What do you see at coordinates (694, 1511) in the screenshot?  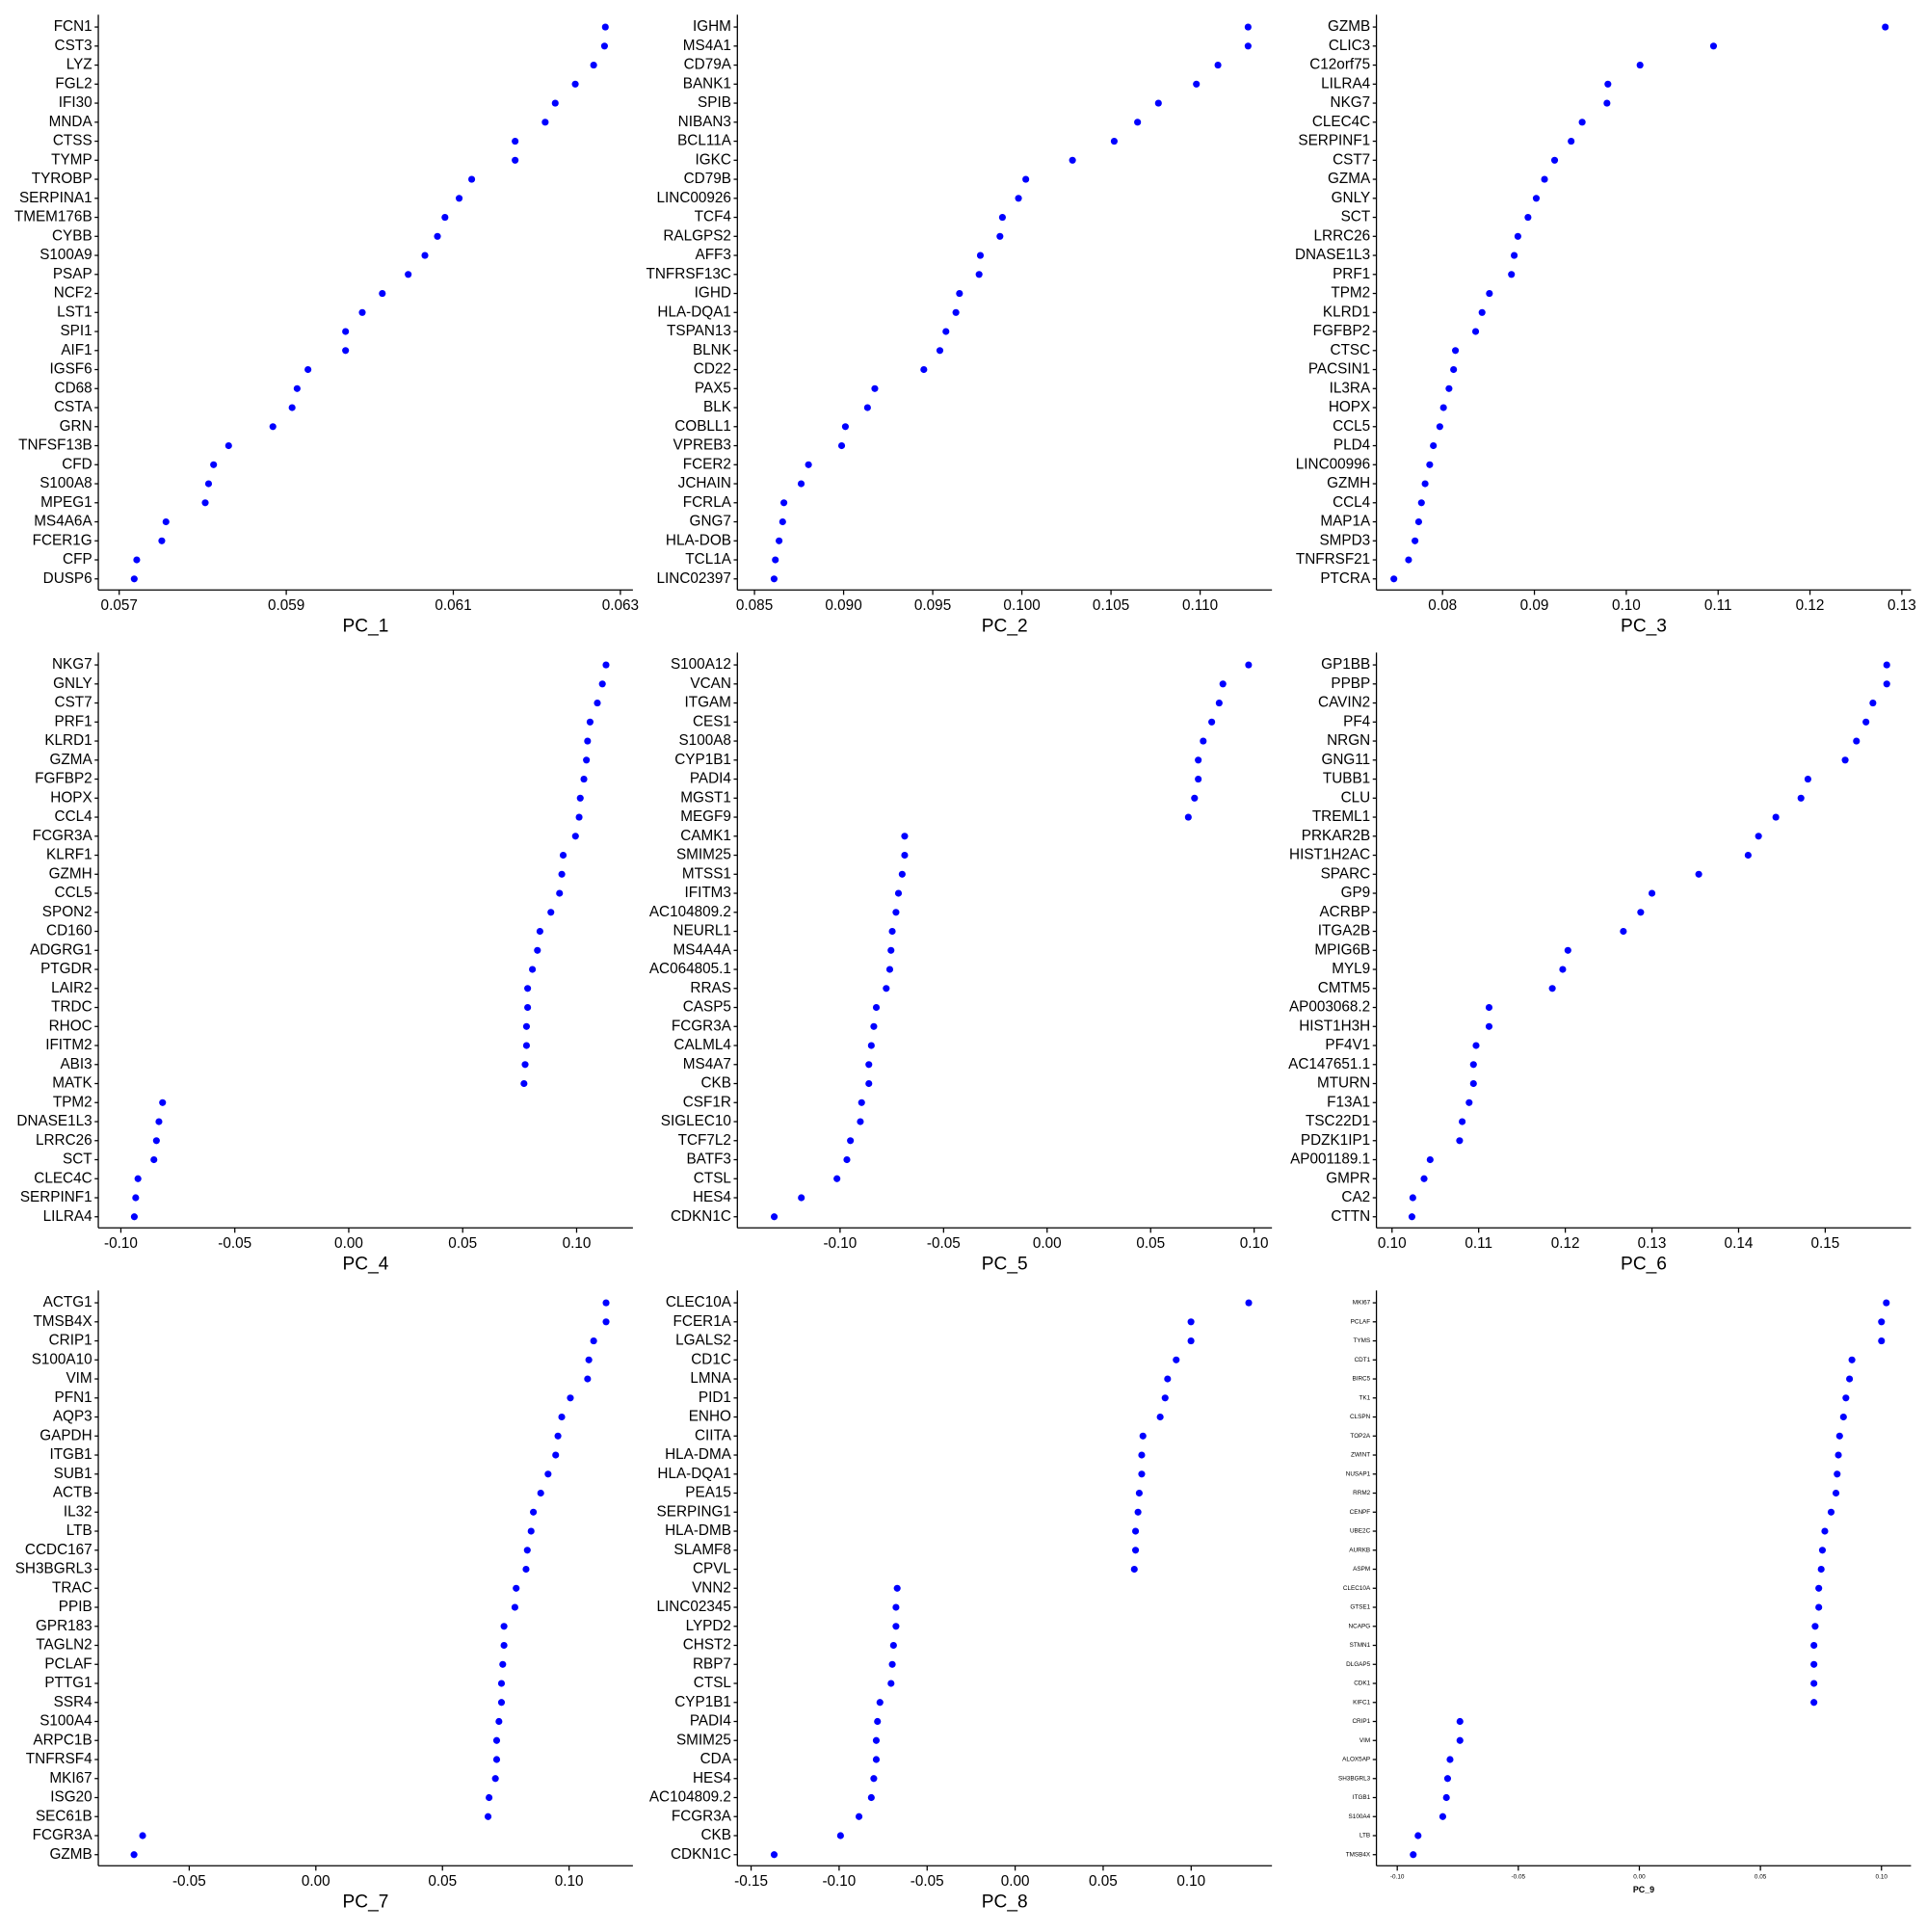 I see `y-tick-label: SERPING1` at bounding box center [694, 1511].